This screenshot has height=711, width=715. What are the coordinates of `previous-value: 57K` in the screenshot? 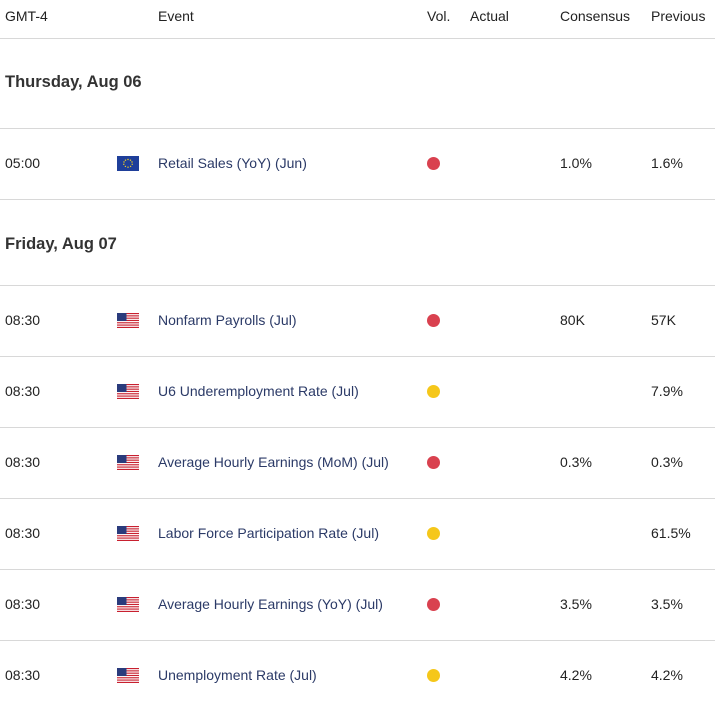 It's located at (663, 320).